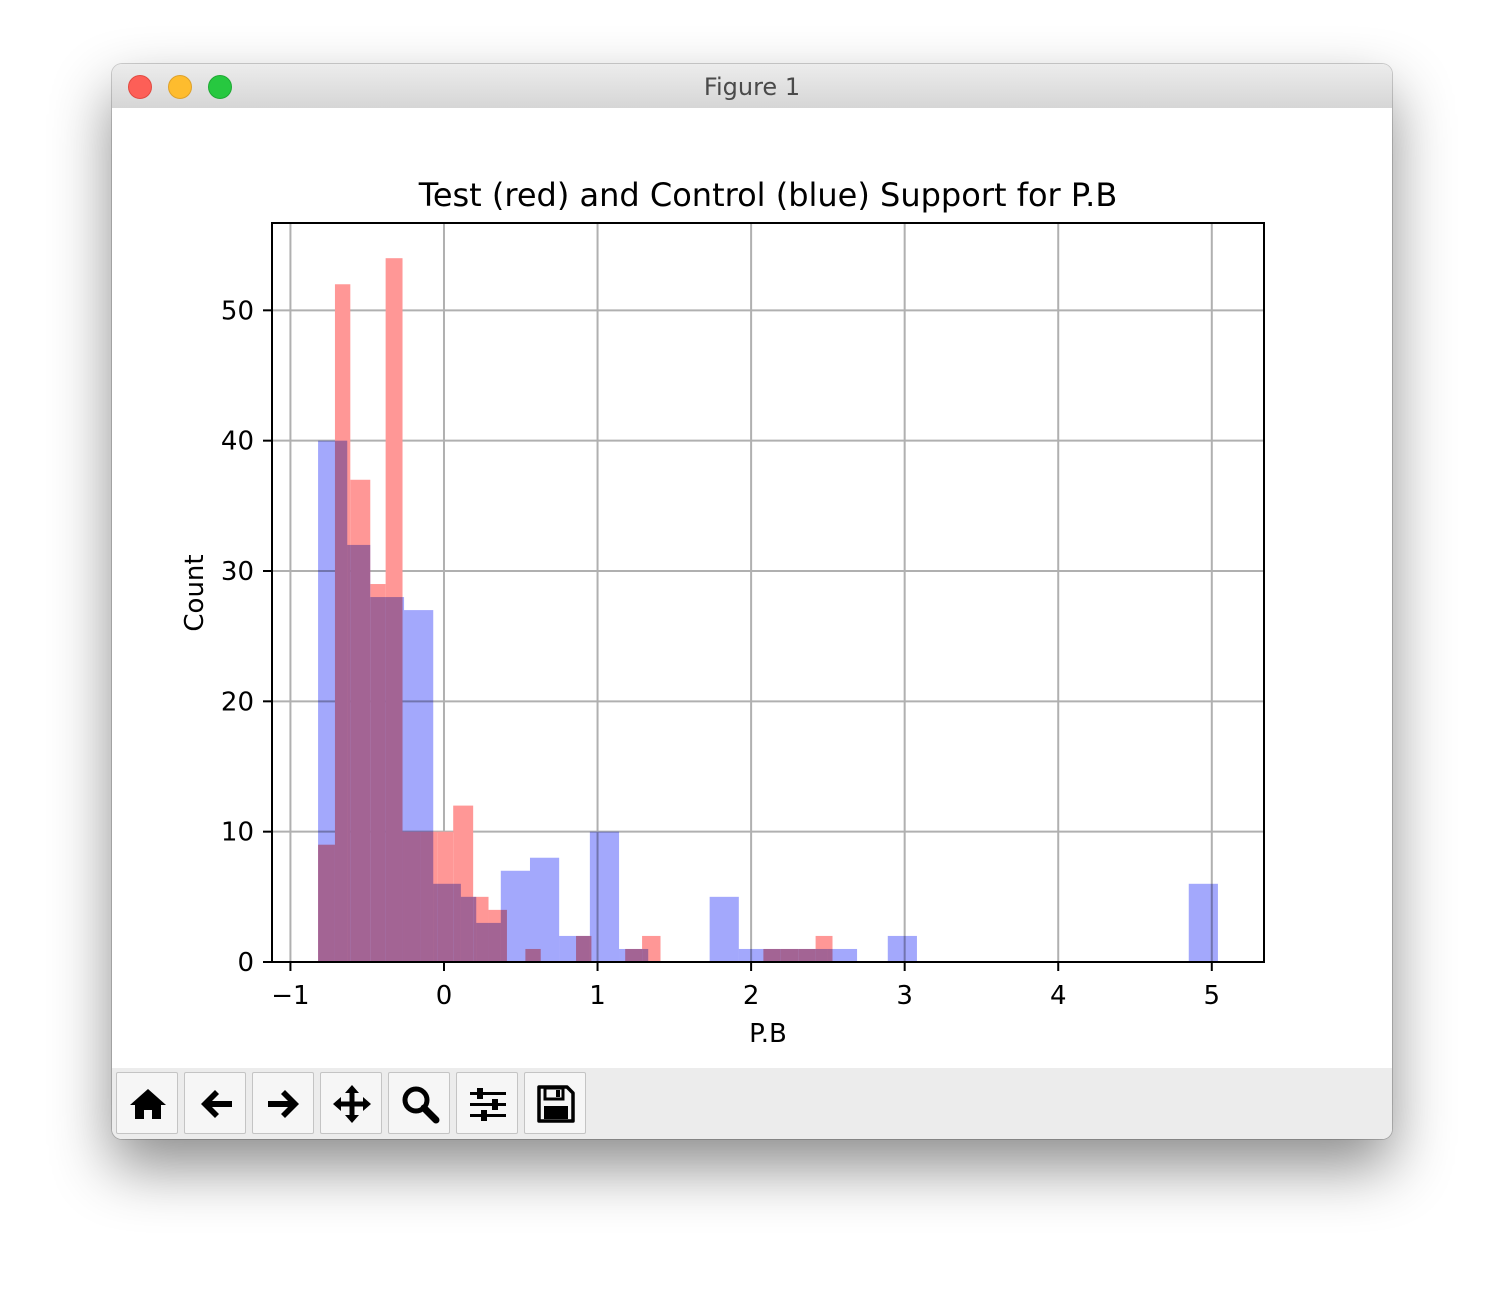  What do you see at coordinates (180, 87) in the screenshot?
I see `minimize-window-button` at bounding box center [180, 87].